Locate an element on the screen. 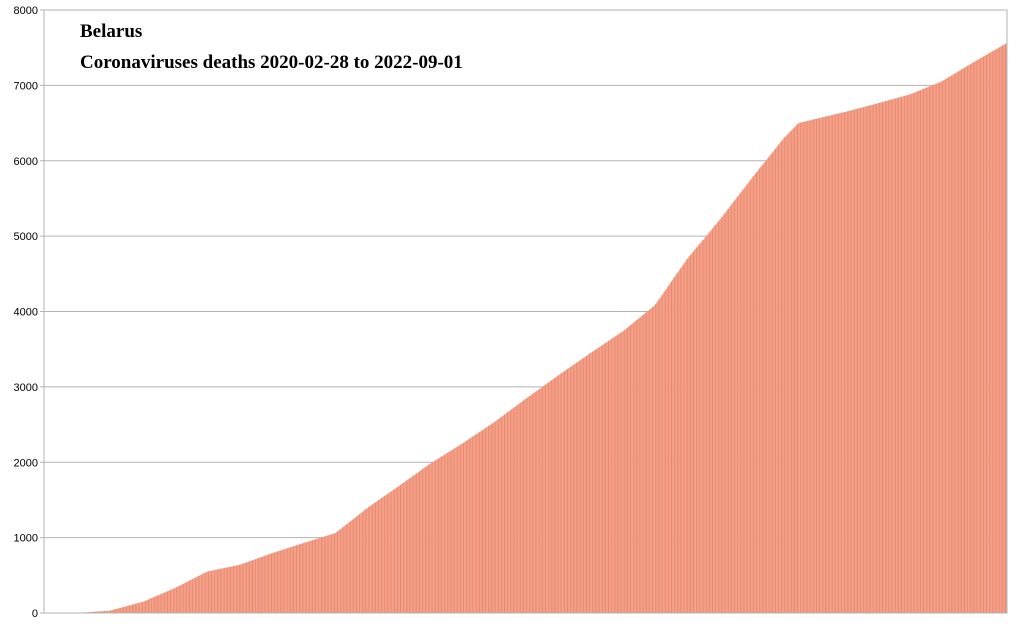 Image resolution: width=1025 pixels, height=631 pixels. chart-title: Belarus is located at coordinates (111, 31).